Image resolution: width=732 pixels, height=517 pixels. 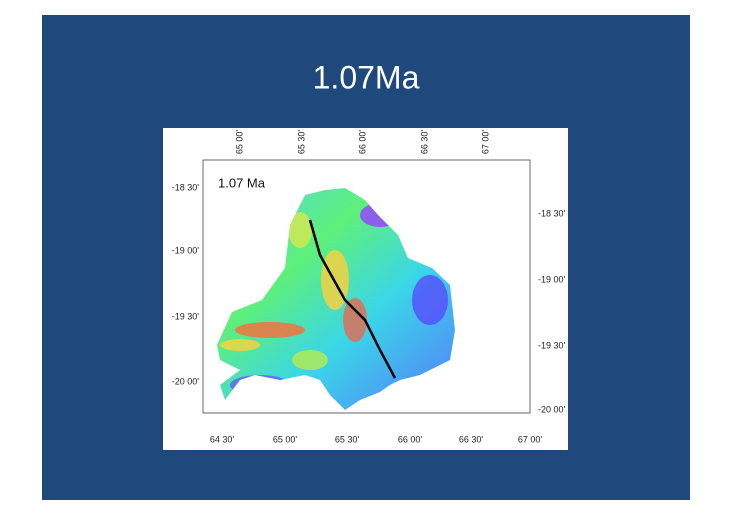 What do you see at coordinates (352, 299) in the screenshot?
I see `fault-line` at bounding box center [352, 299].